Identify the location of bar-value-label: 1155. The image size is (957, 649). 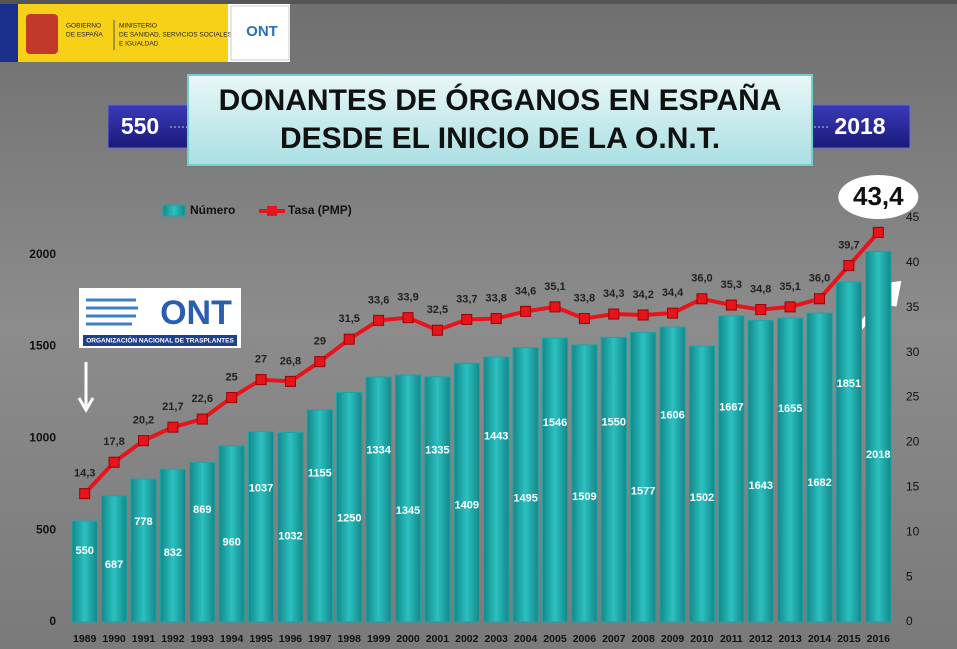
(320, 473).